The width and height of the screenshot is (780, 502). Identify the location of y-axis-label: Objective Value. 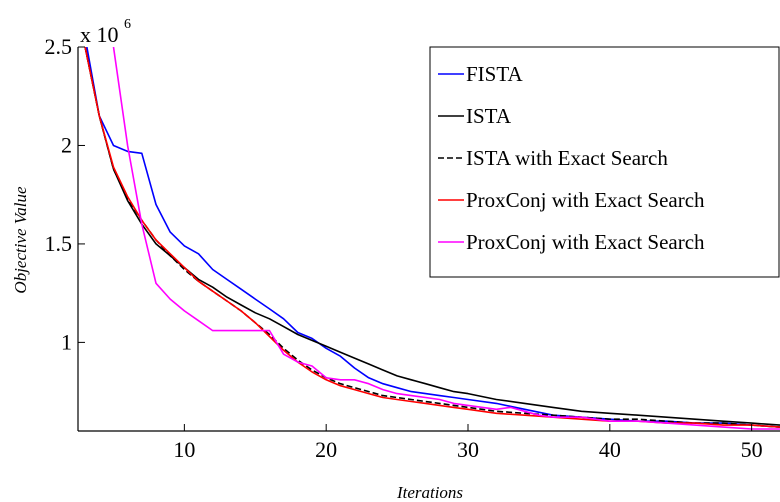
(20, 240).